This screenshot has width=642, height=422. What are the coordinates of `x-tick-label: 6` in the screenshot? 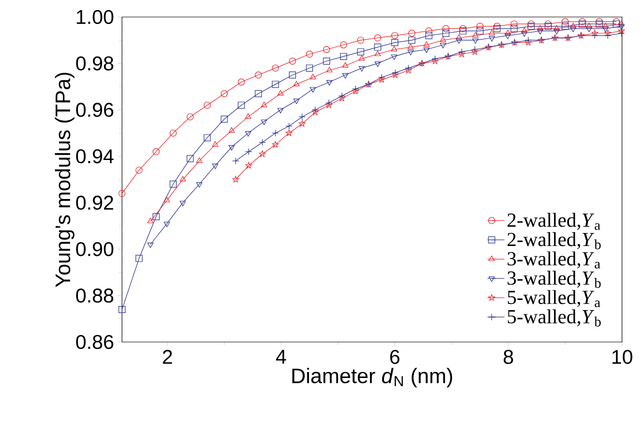 It's located at (395, 357).